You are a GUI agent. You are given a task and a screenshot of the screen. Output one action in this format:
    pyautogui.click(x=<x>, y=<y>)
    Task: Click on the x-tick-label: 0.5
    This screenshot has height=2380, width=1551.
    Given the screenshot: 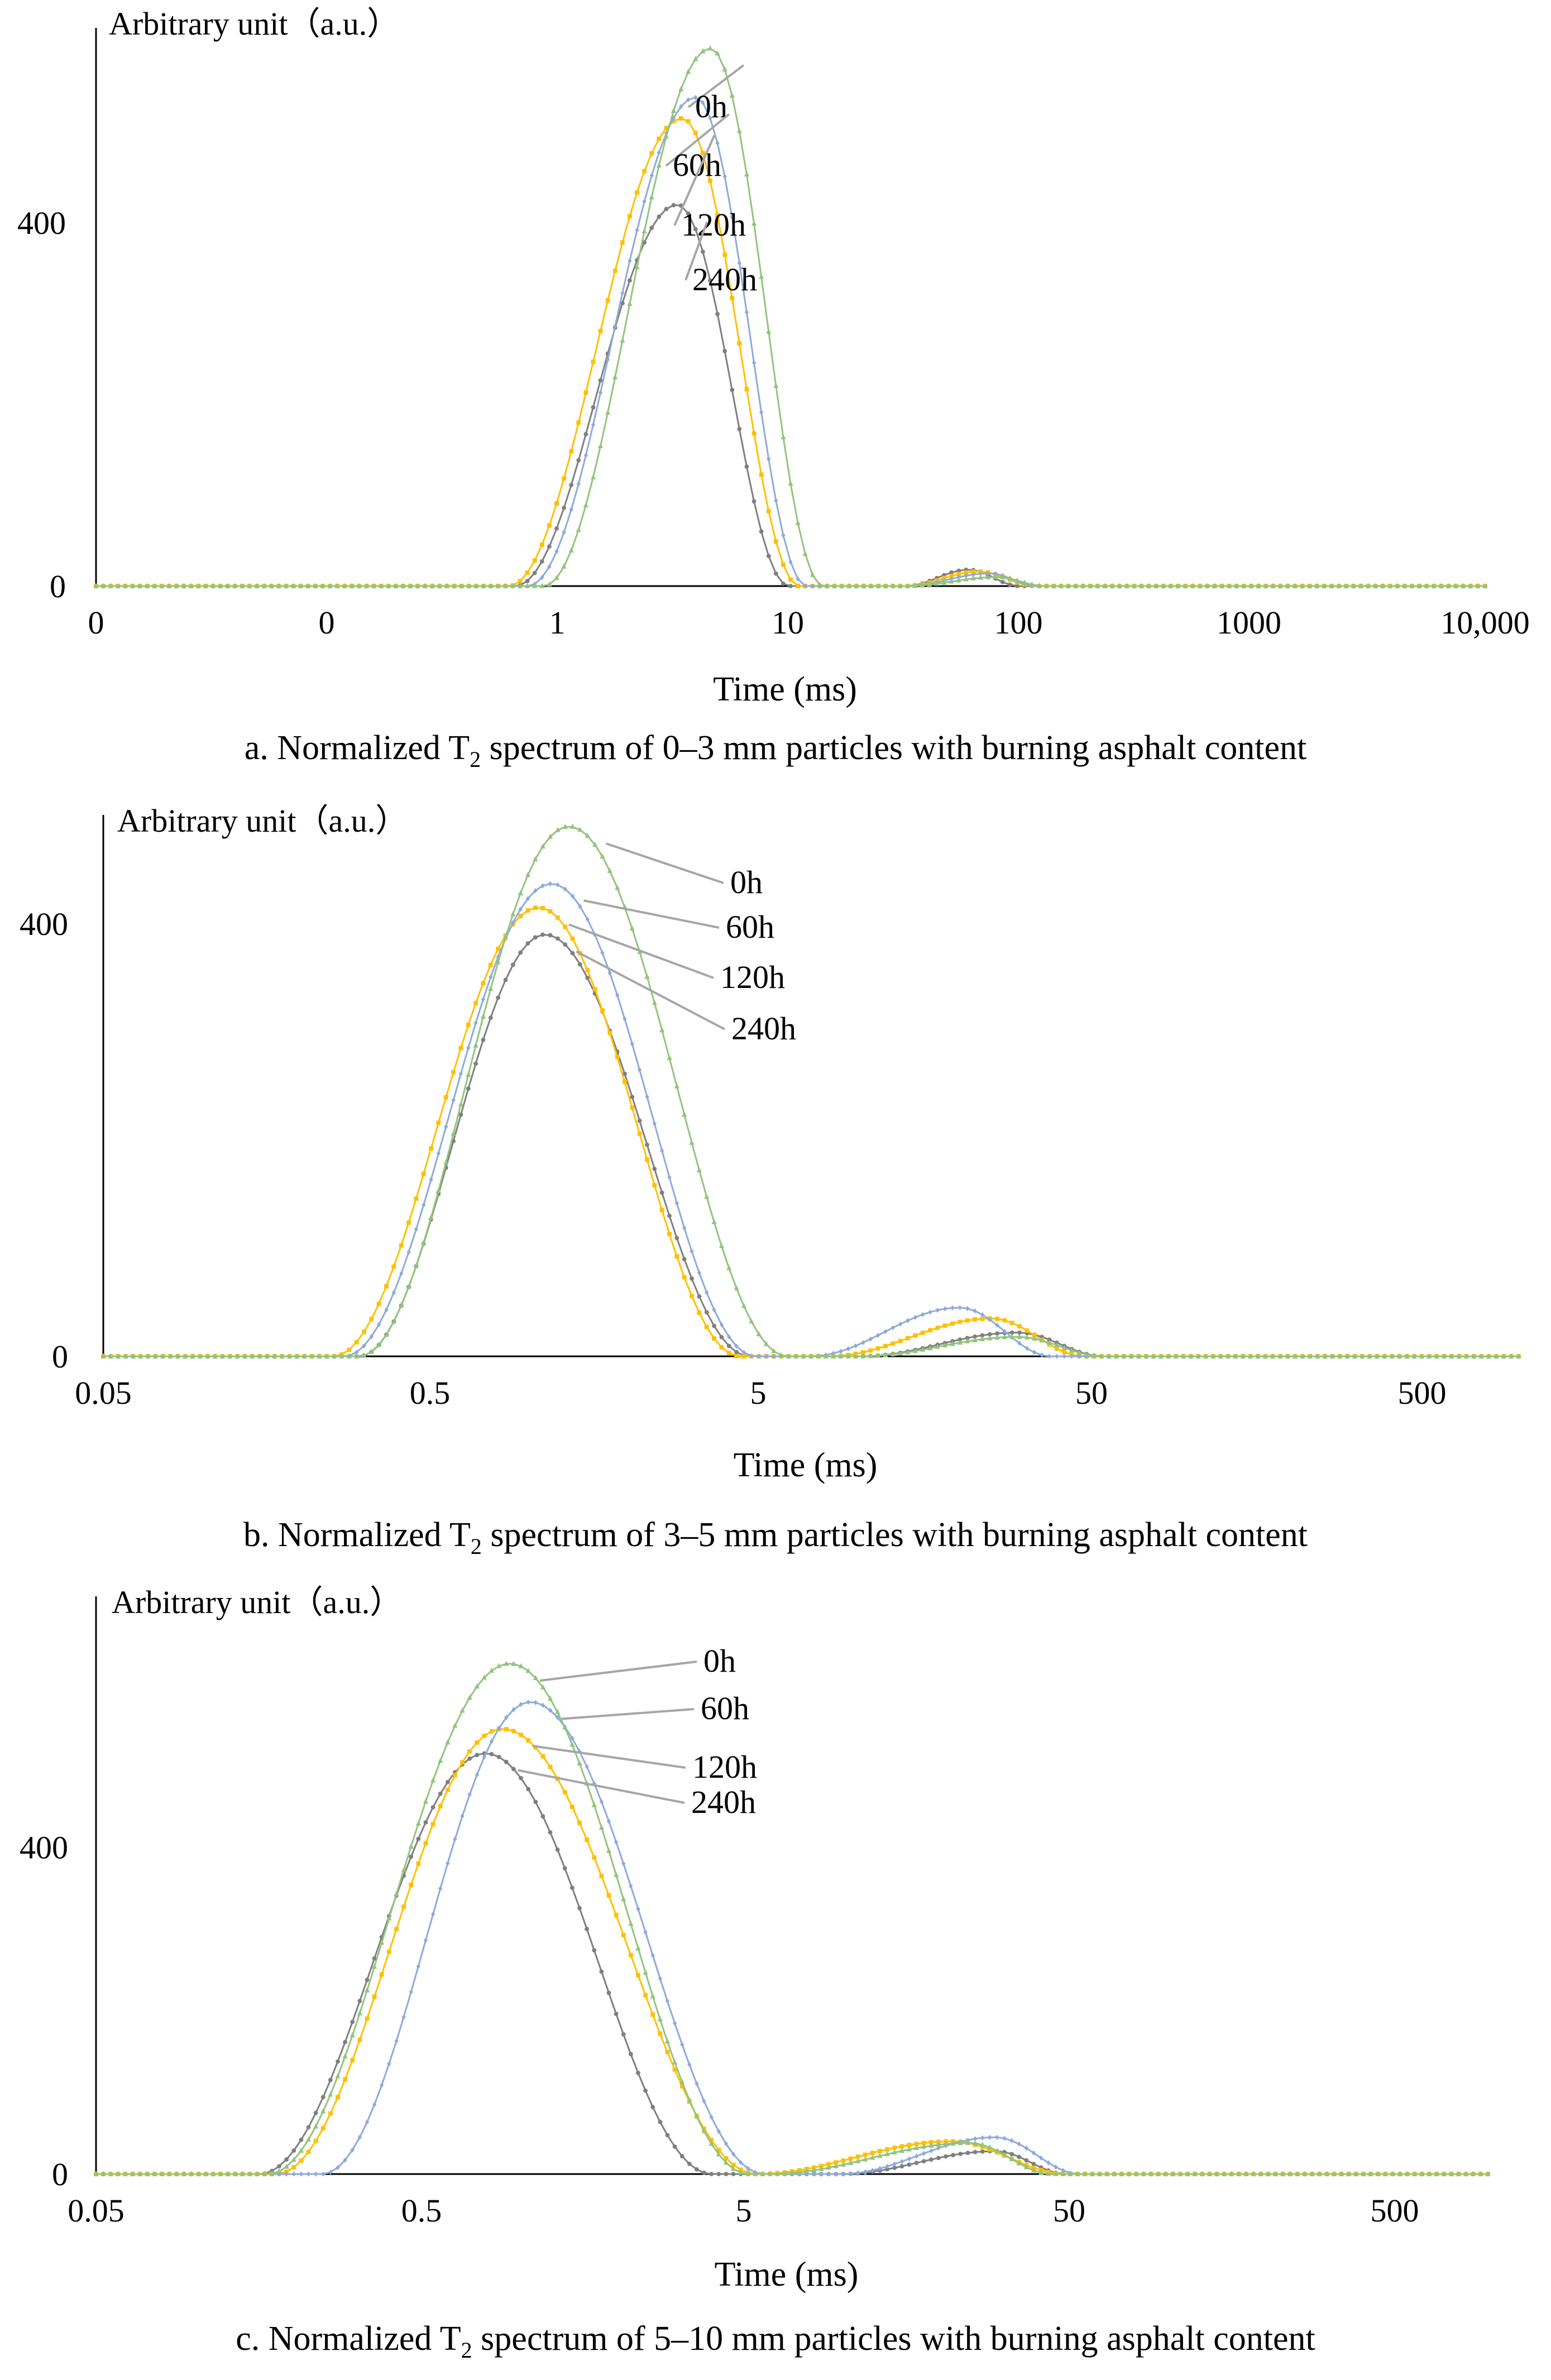 What is the action you would take?
    pyautogui.click(x=431, y=1393)
    